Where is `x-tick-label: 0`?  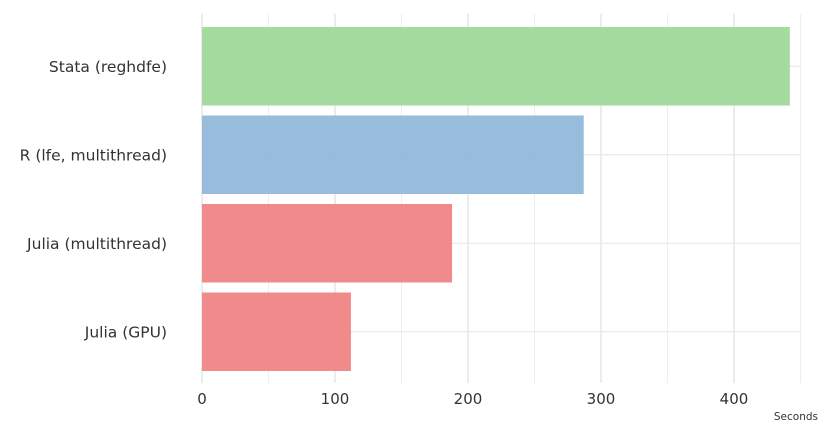
x-tick-label: 0 is located at coordinates (202, 399).